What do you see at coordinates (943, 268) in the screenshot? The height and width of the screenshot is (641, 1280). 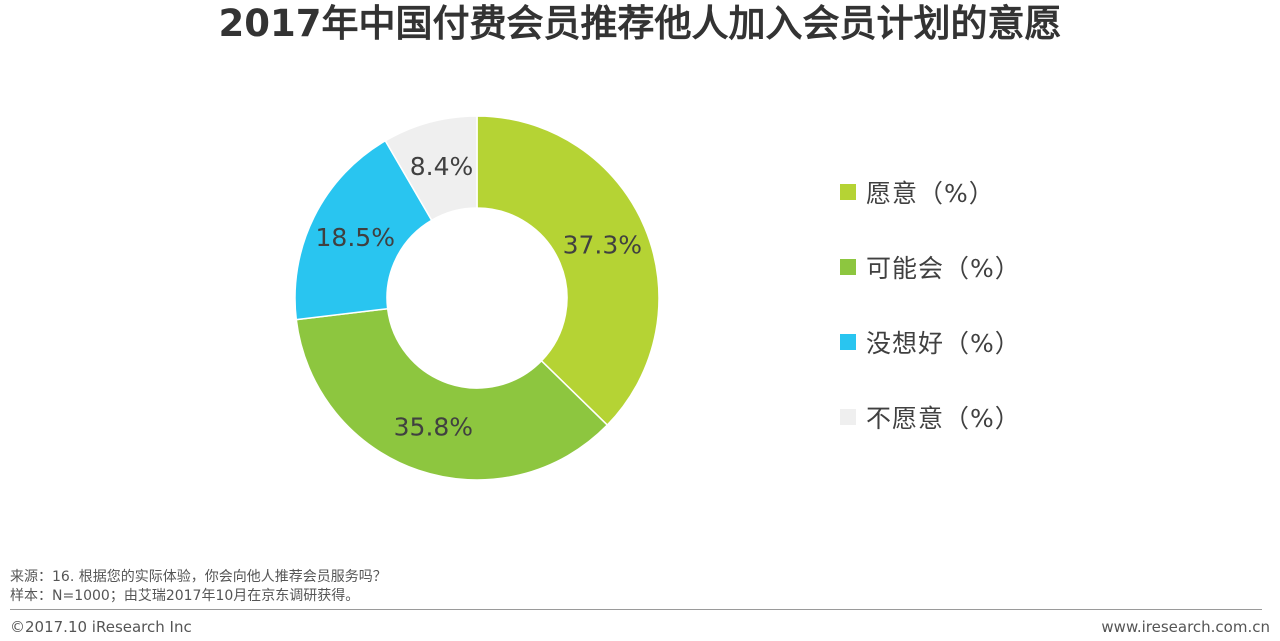 I see `legend-label: 可能会（%）` at bounding box center [943, 268].